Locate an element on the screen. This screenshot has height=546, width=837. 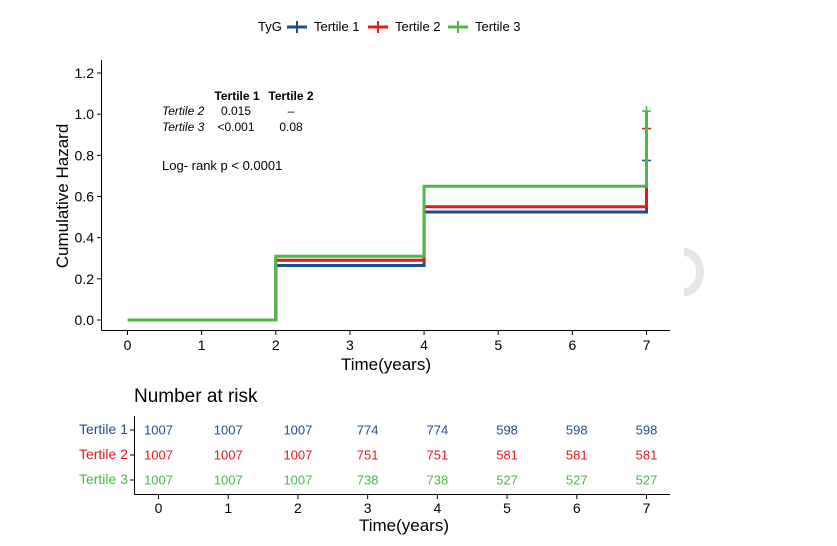
pairwise-row-label: Tertile 2 is located at coordinates (183, 111).